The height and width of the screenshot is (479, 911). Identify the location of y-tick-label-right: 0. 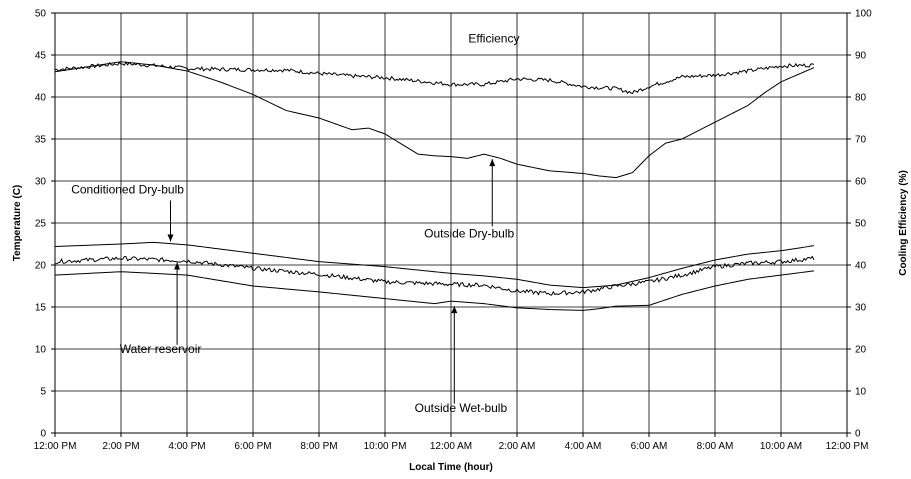
(858, 434).